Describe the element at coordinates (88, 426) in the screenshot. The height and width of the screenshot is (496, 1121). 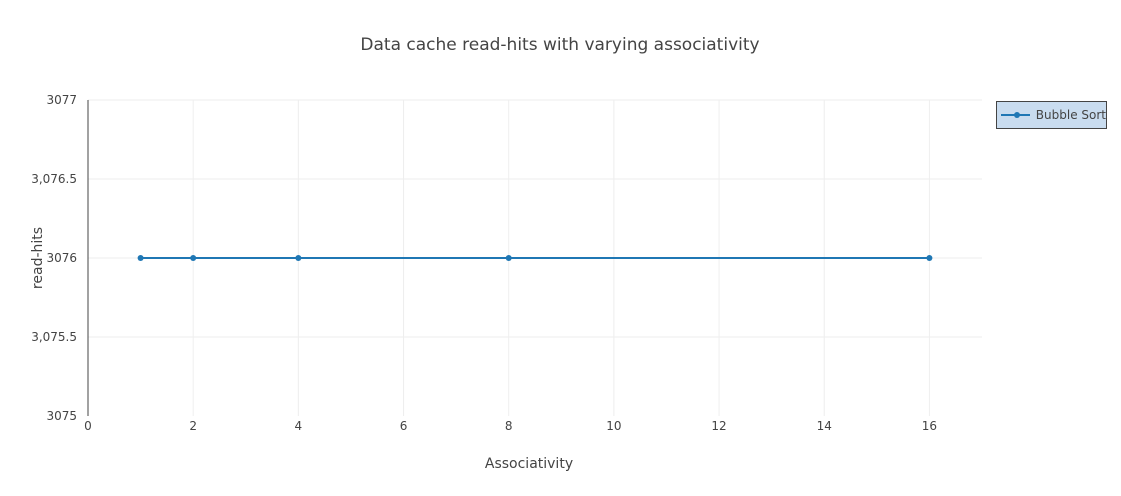
I see `x-tick-label: 0` at that location.